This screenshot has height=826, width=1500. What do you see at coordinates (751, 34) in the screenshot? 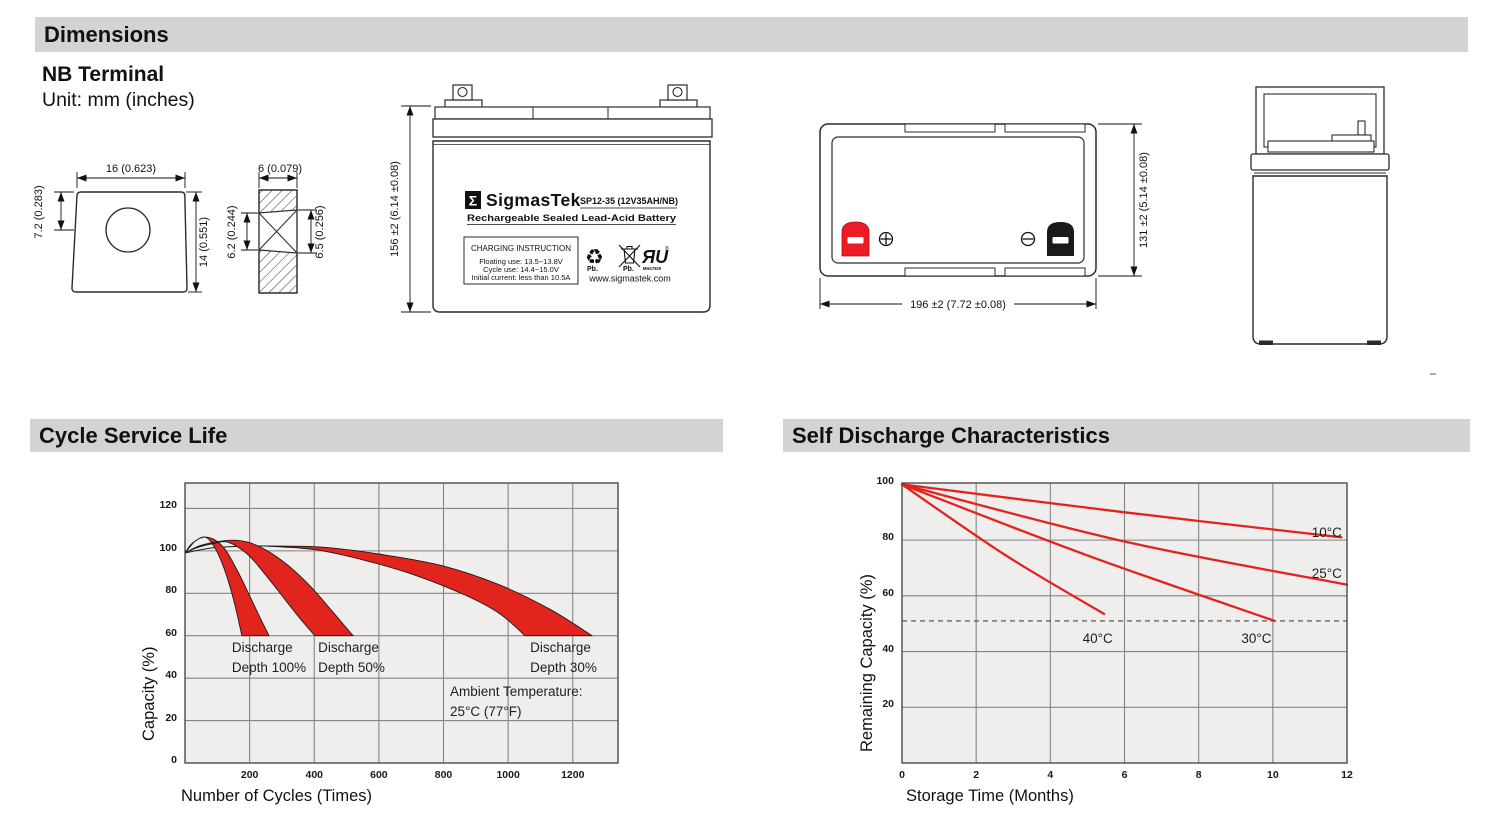
I see `dimensions-section-header: Dimensions` at bounding box center [751, 34].